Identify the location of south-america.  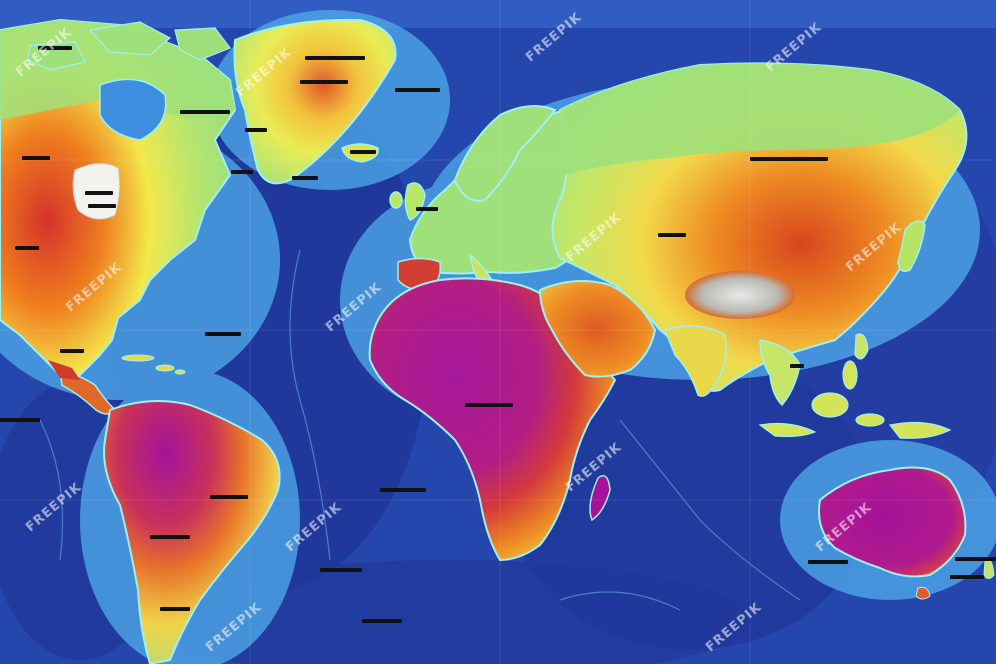
(192, 532).